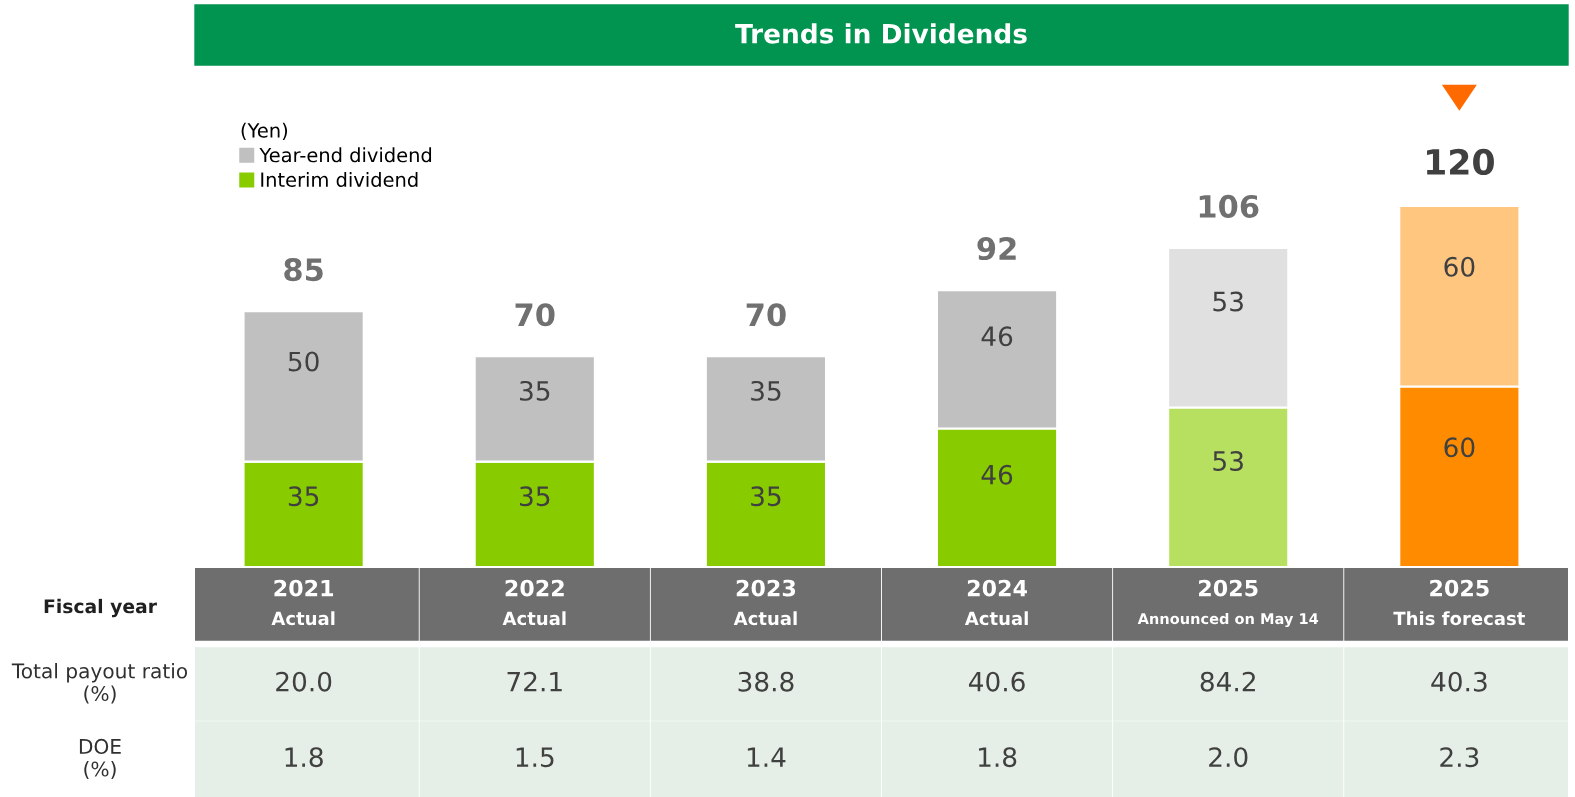 The height and width of the screenshot is (797, 1575). What do you see at coordinates (100, 608) in the screenshot?
I see `text: Fiscal year` at bounding box center [100, 608].